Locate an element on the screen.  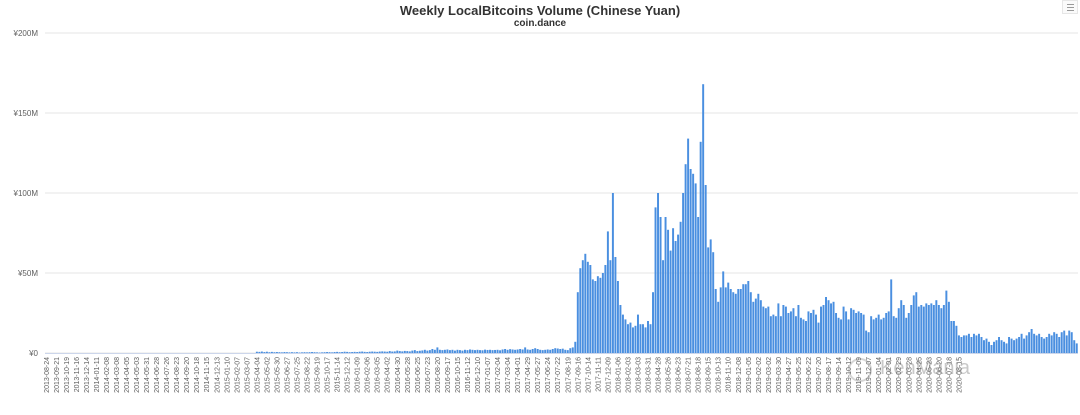
x-tick-label: 2014-04-05 is located at coordinates (127, 375).